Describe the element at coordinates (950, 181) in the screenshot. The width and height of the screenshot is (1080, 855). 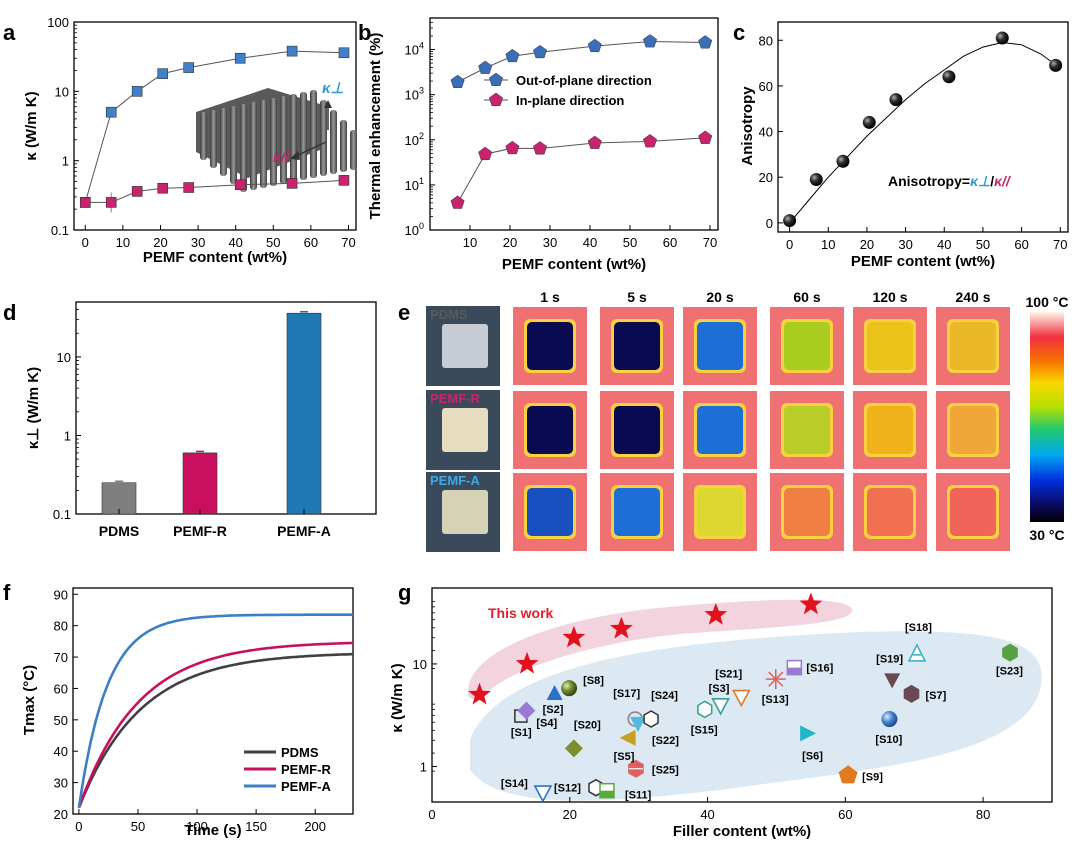
I see `anisotropy-formula: Anisotropy=κ⊥/κ//` at that location.